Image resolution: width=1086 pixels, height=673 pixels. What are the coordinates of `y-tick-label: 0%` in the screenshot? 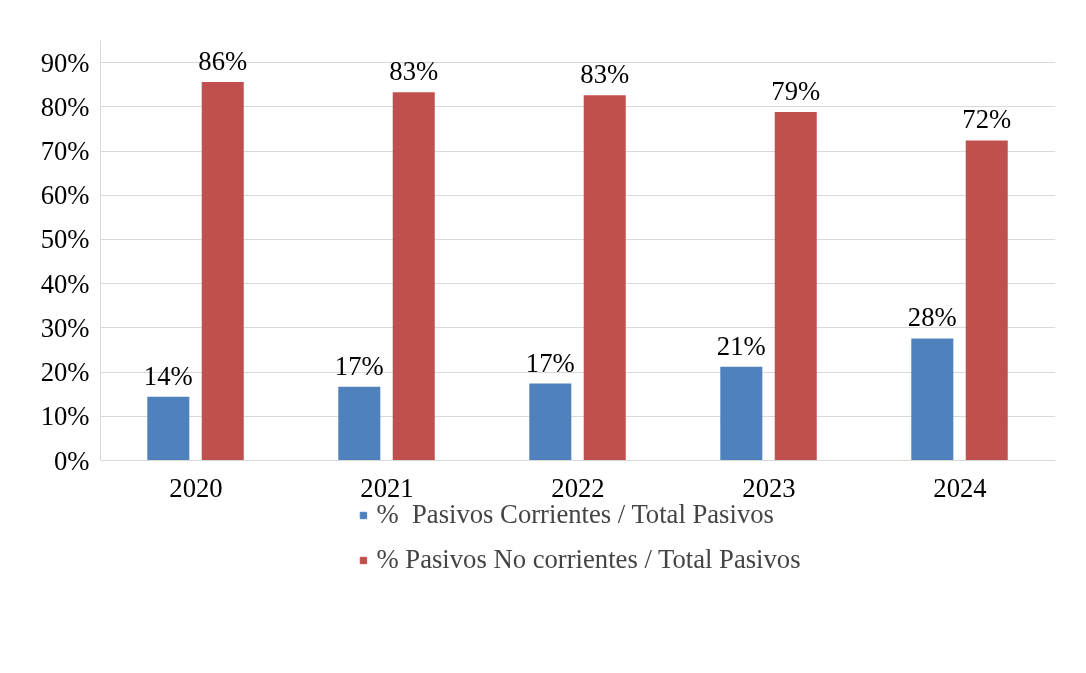 It's located at (71, 460).